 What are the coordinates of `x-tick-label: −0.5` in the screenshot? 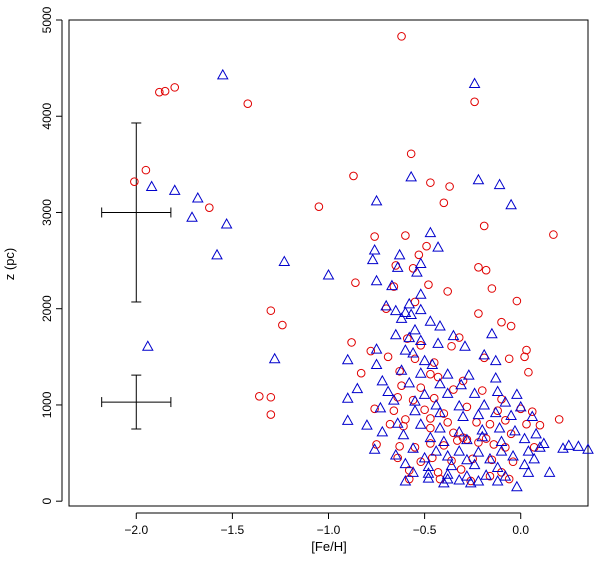 It's located at (425, 530).